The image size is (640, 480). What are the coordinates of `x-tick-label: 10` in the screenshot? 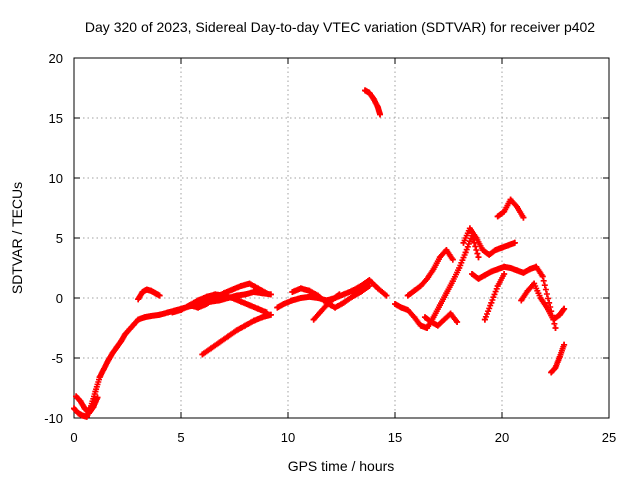 It's located at (288, 437).